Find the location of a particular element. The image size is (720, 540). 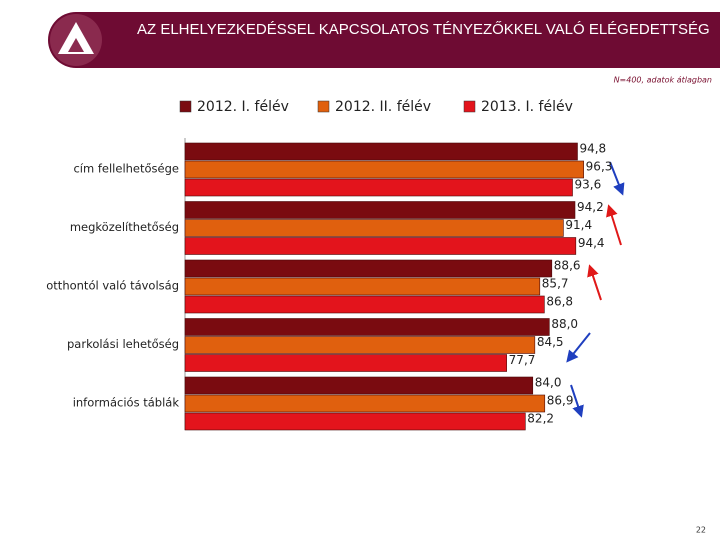

legend-label: 2012. I. félév is located at coordinates (243, 107).